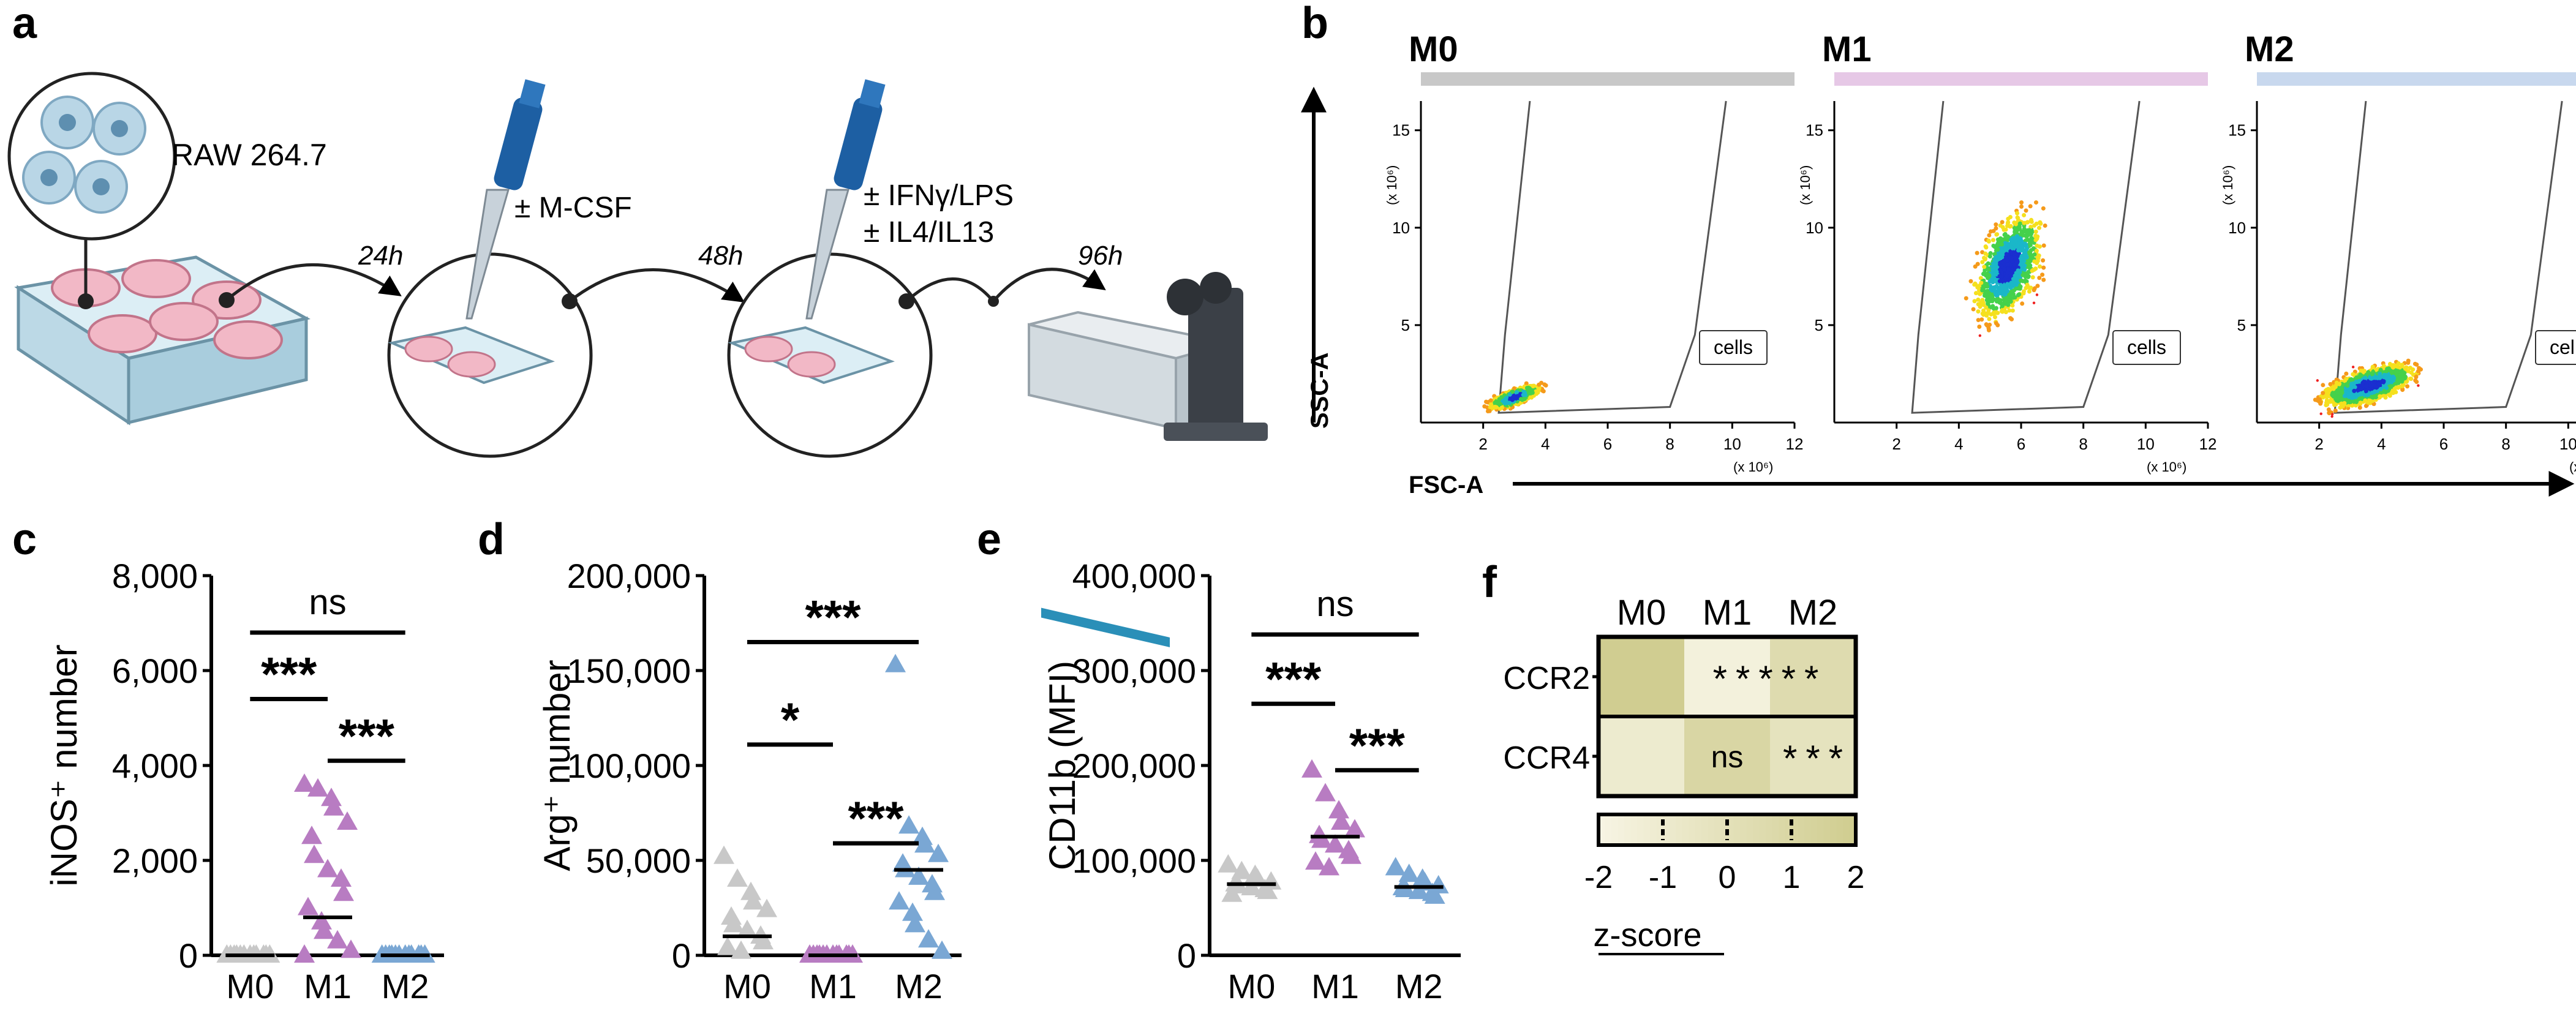 This screenshot has height=1019, width=2576. Describe the element at coordinates (1546, 678) in the screenshot. I see `row-label: CCR2` at that location.